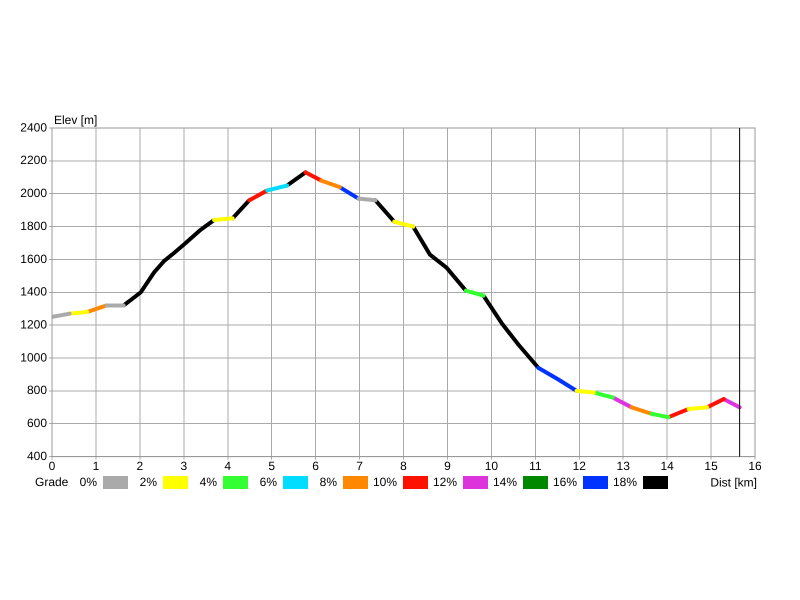  Describe the element at coordinates (624, 482) in the screenshot. I see `legend-label: 18%` at that location.